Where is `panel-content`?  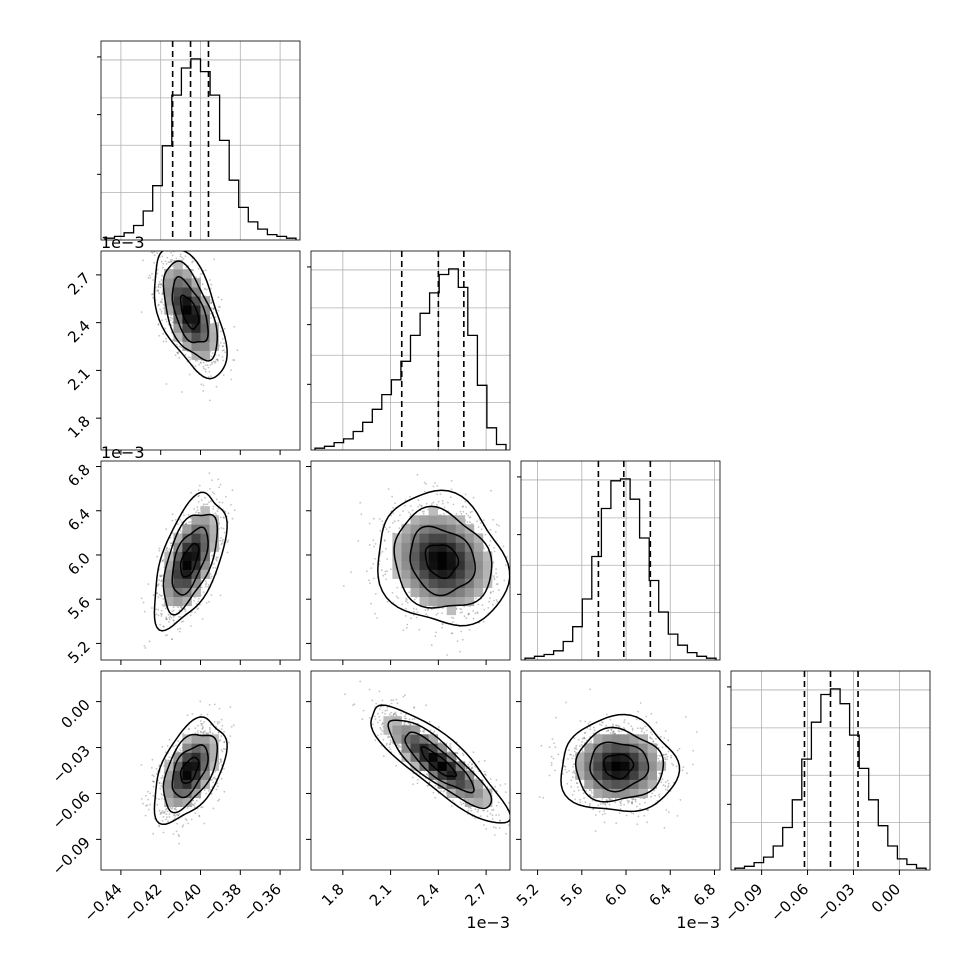 panel-content is located at coordinates (189, 325).